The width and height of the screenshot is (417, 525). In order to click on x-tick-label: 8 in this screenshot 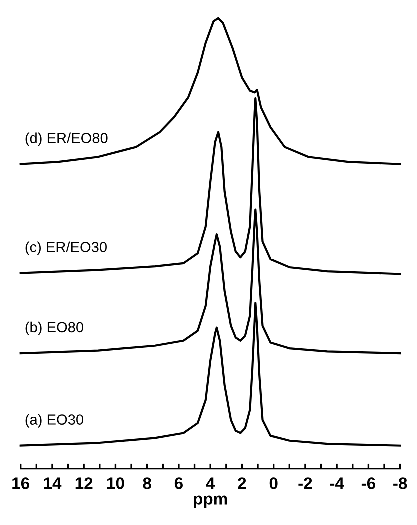, I will do `click(147, 484)`.